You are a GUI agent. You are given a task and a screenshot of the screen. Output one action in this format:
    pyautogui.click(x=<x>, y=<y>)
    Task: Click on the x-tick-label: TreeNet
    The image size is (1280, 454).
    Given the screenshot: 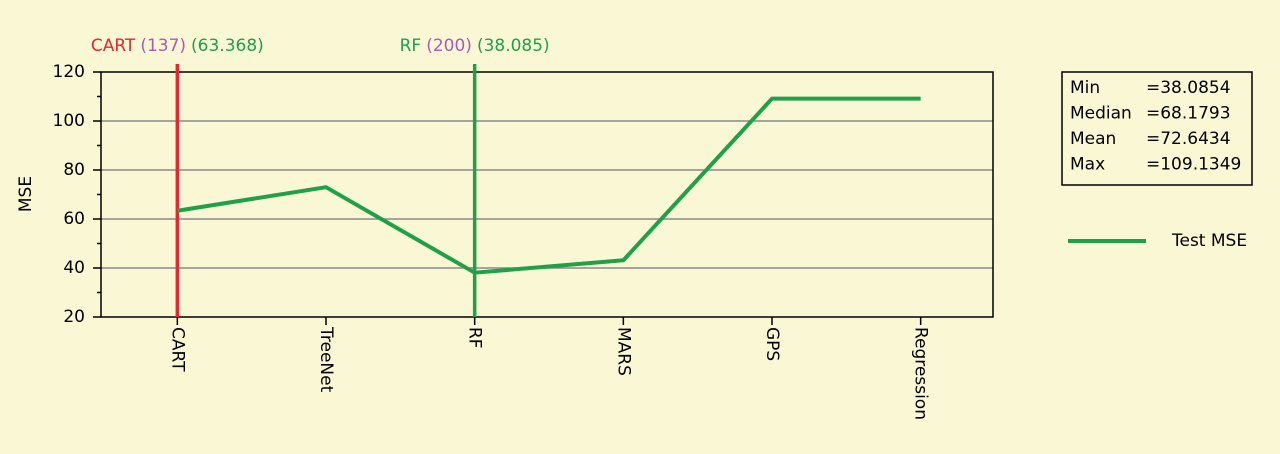 What is the action you would take?
    pyautogui.click(x=326, y=359)
    